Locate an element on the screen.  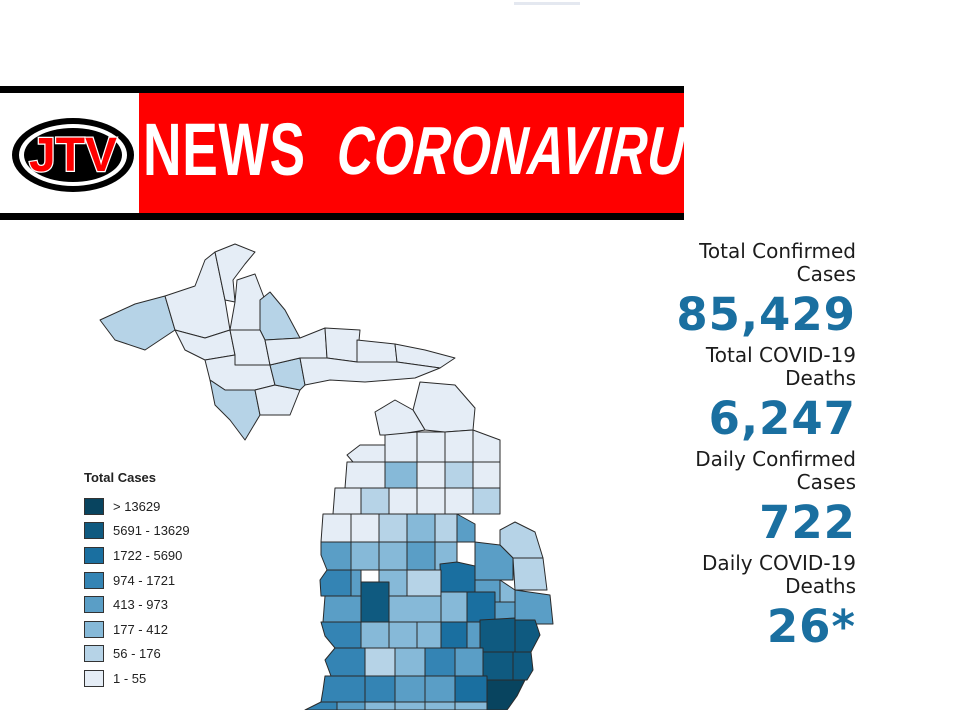
stat-value: 722 is located at coordinates (807, 522).